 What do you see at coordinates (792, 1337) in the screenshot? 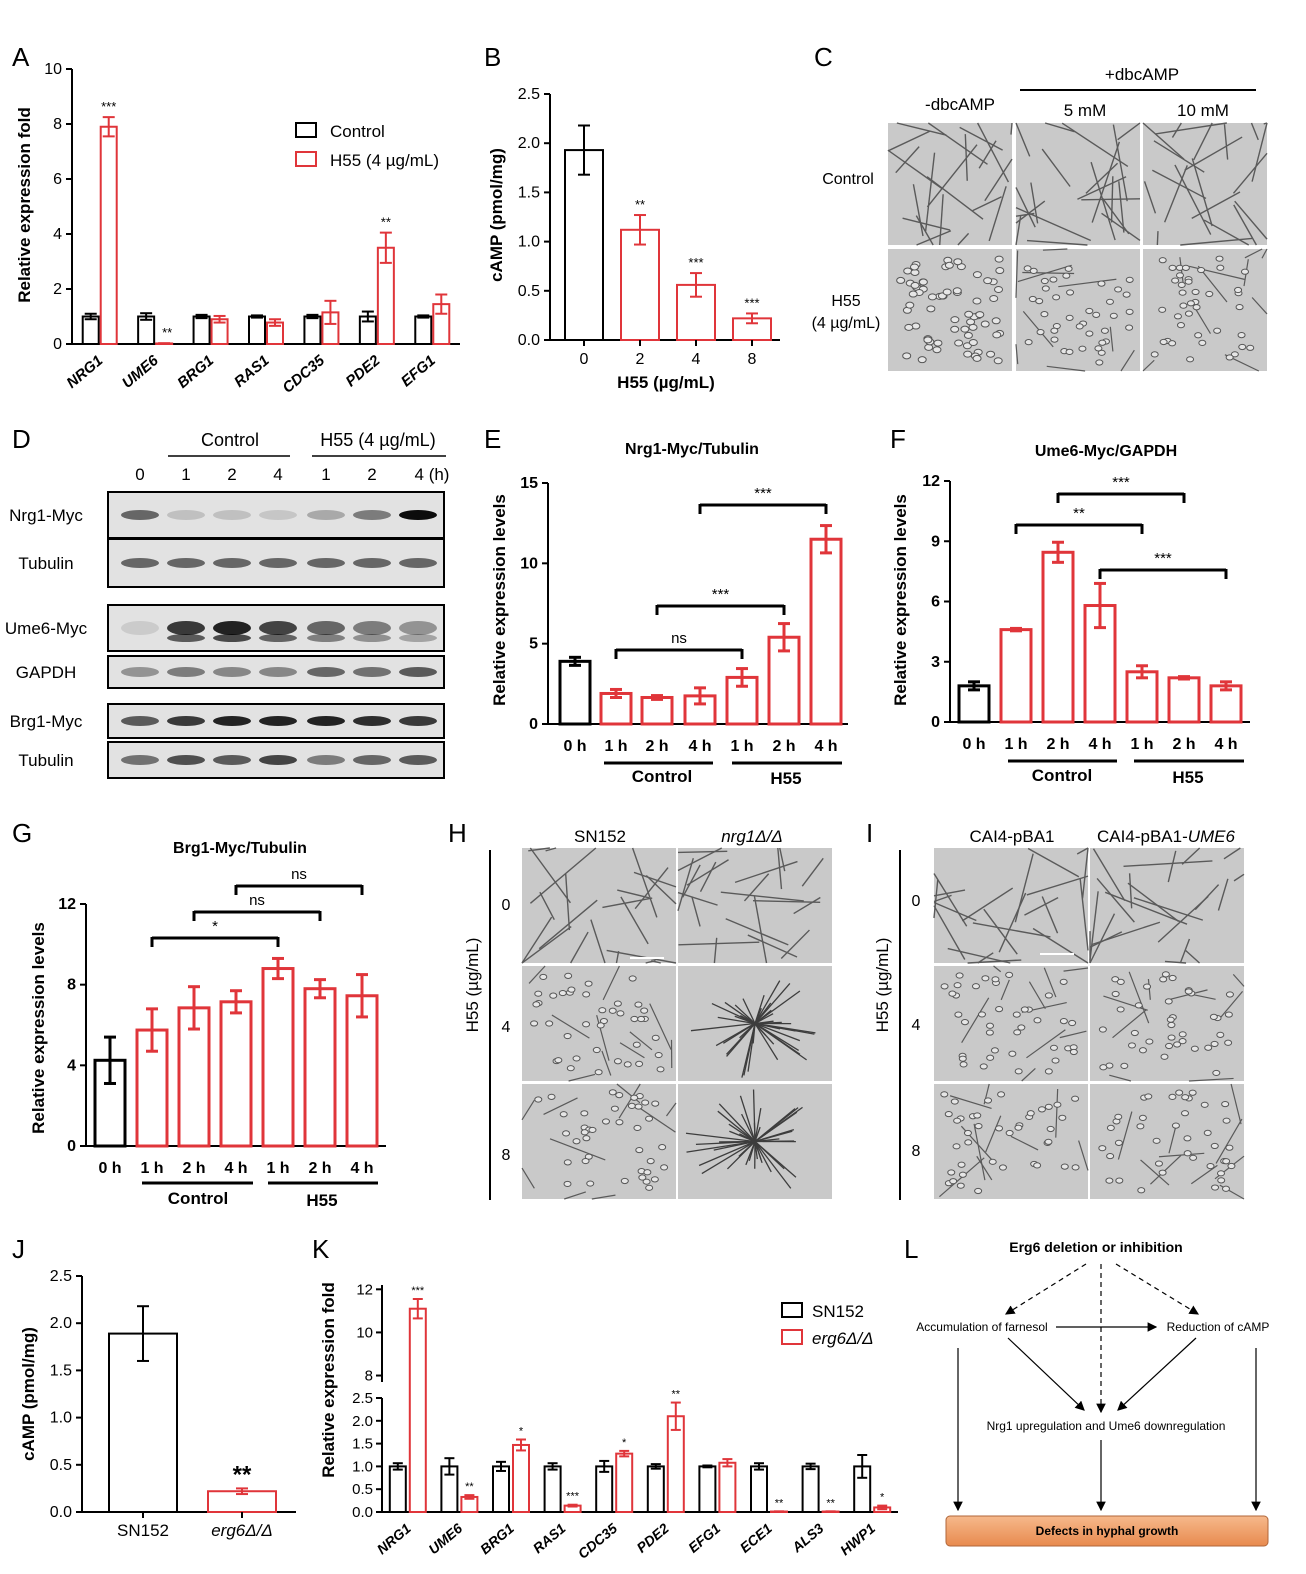
I see `legend-k-swatch-erg6` at bounding box center [792, 1337].